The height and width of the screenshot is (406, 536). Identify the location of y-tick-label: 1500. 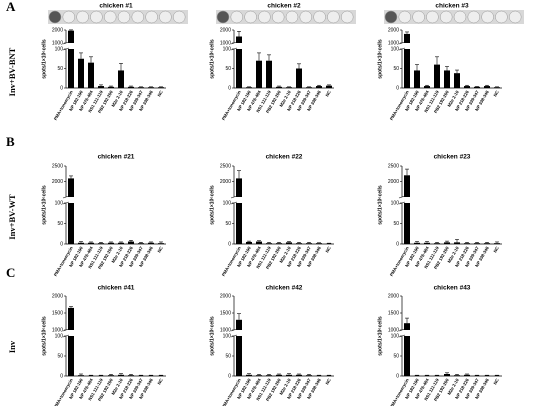
(393, 313).